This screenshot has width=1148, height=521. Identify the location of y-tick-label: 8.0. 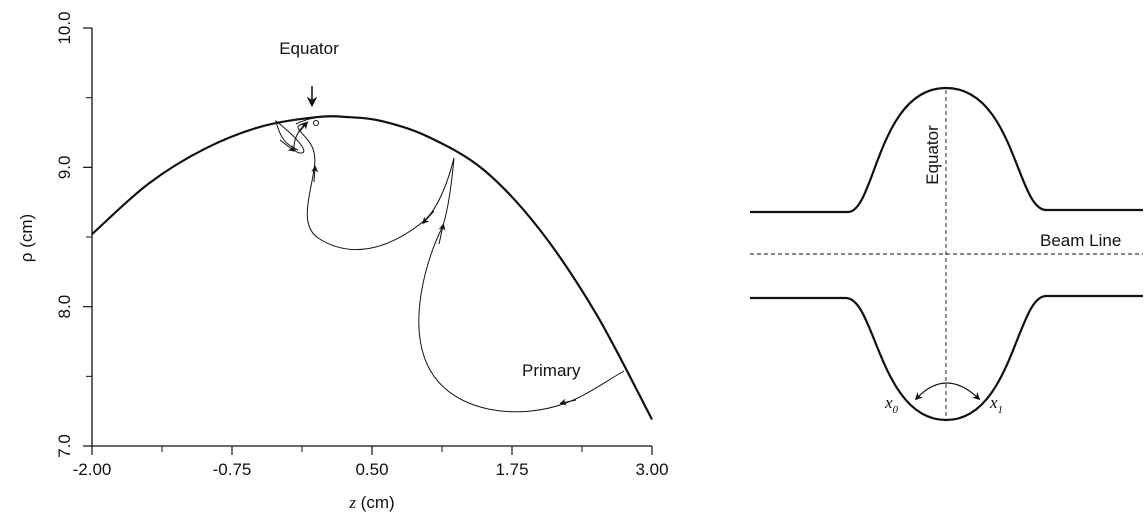
(64, 307).